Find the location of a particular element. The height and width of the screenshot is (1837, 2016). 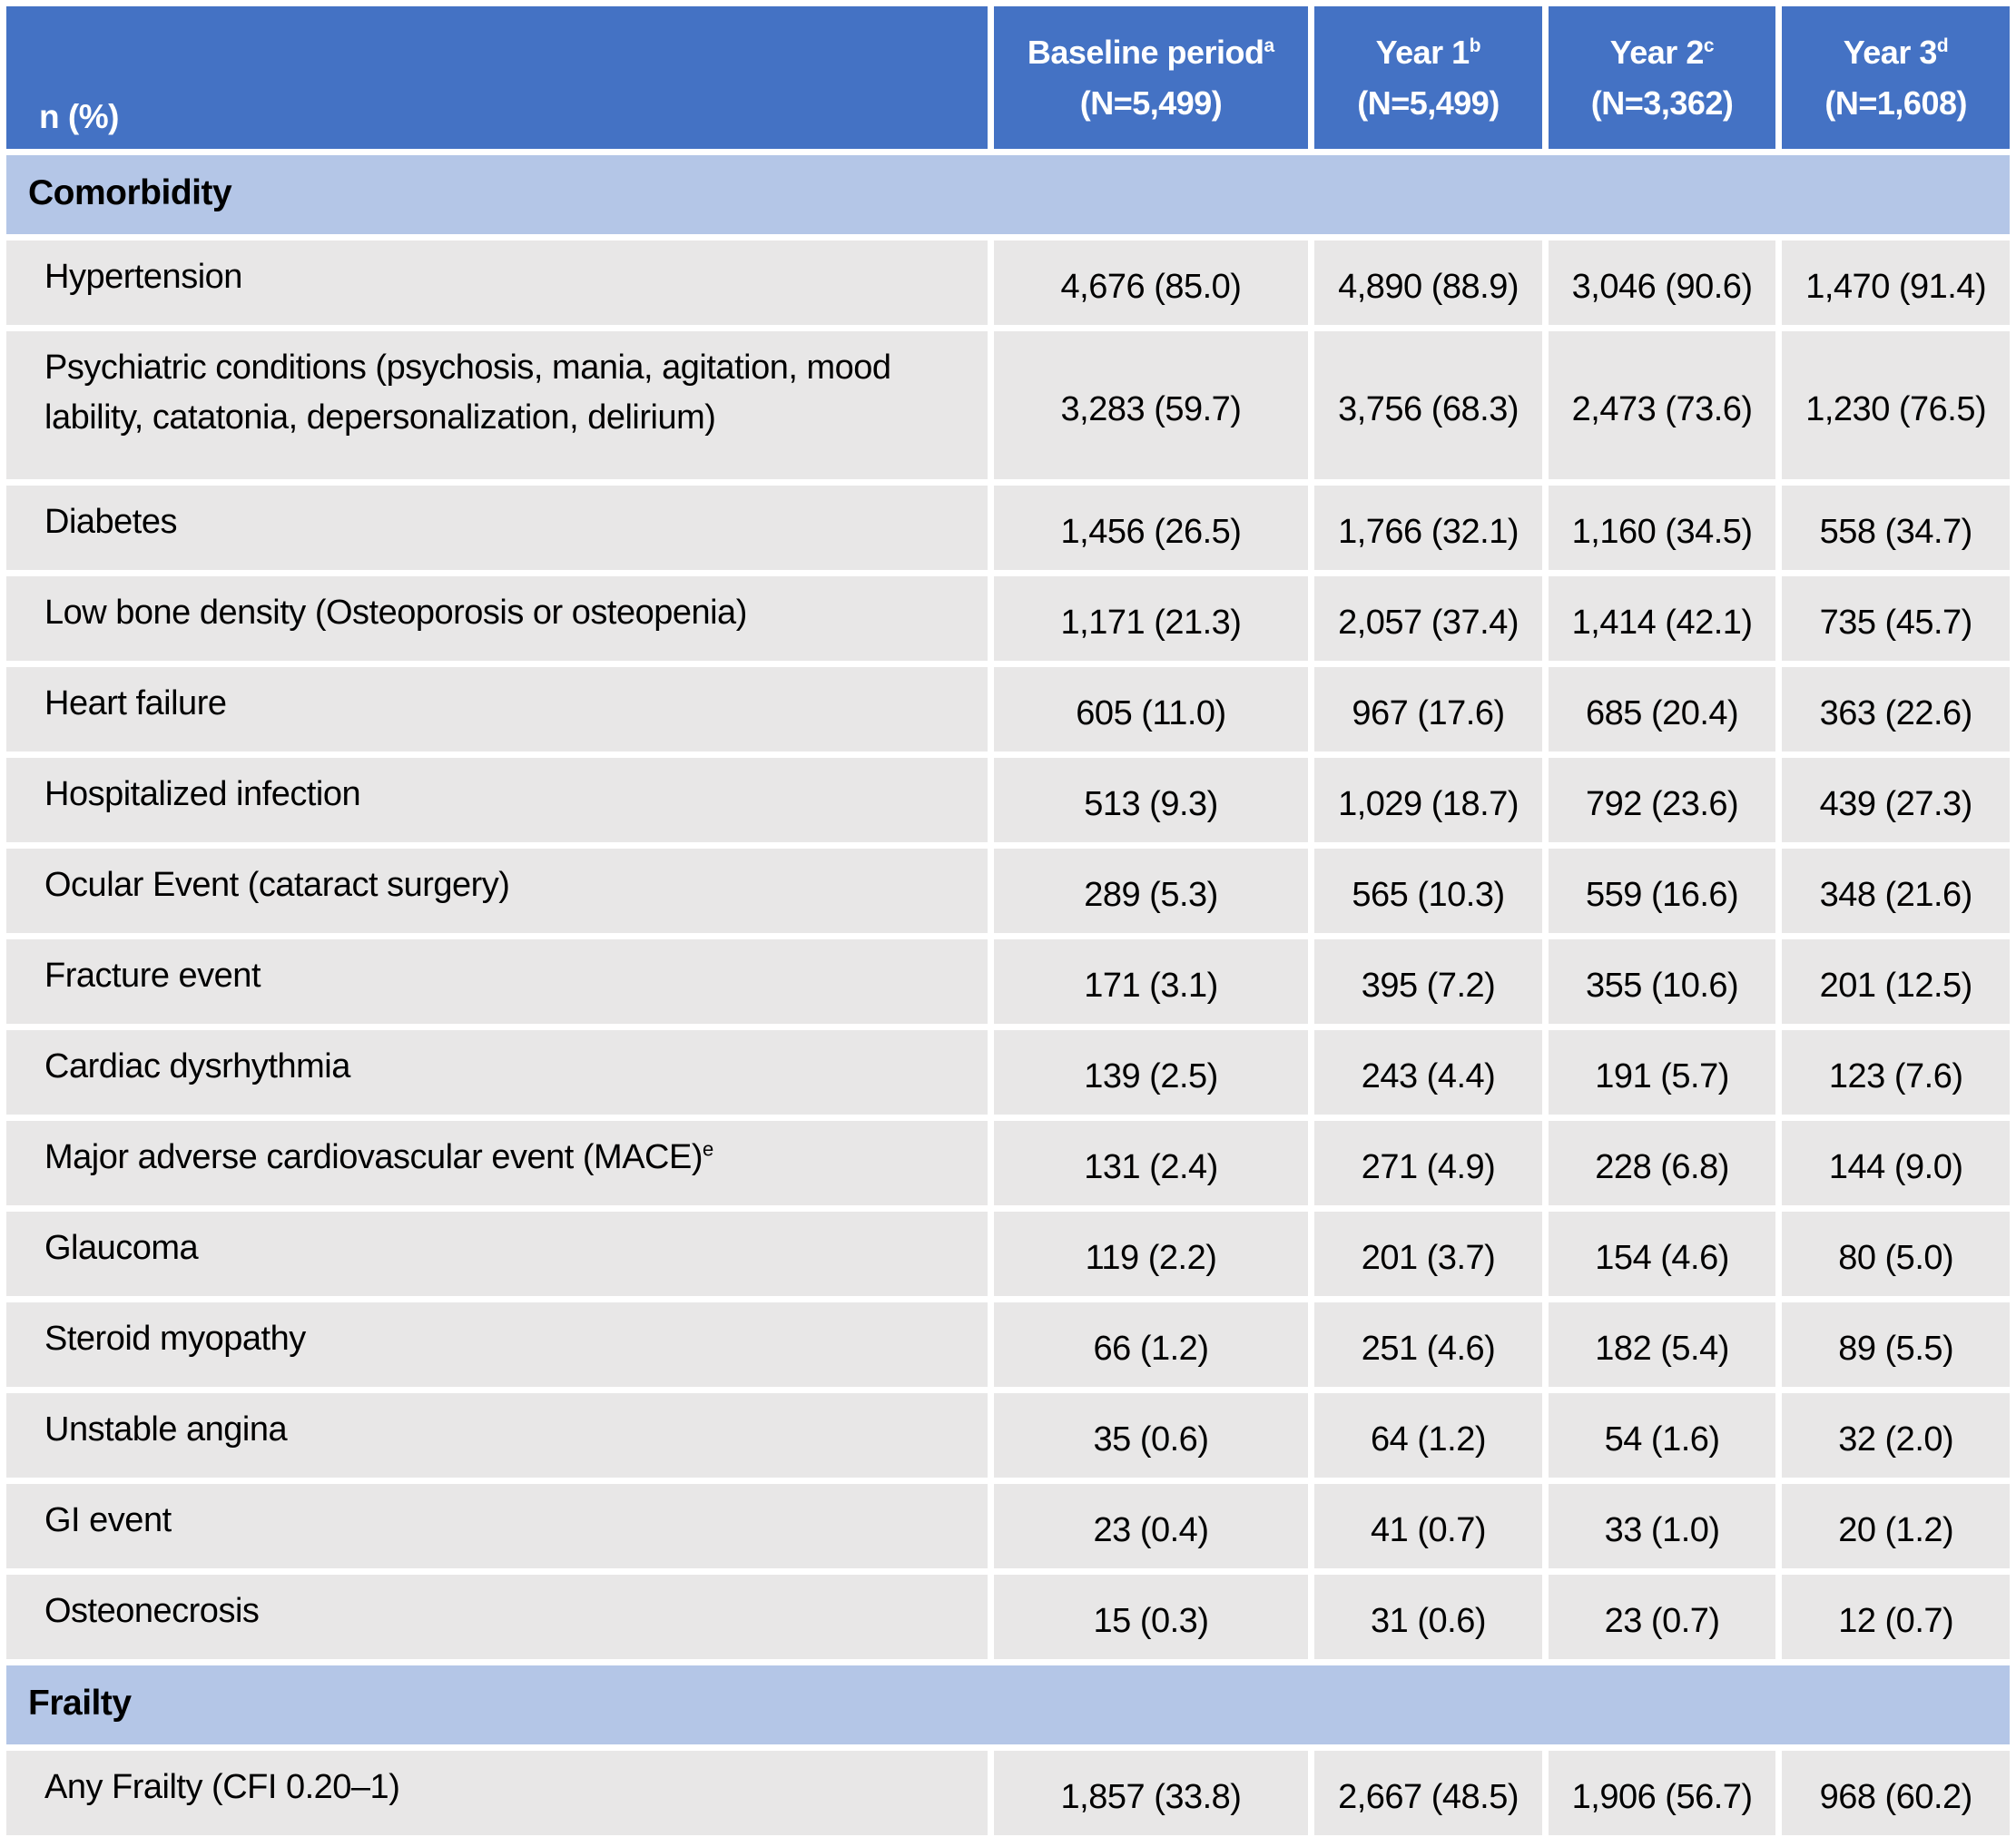

table-row: GI event 23 (0.4) 41 (0.7) 33 (1.0) 20 (1.2) is located at coordinates (1008, 1526).